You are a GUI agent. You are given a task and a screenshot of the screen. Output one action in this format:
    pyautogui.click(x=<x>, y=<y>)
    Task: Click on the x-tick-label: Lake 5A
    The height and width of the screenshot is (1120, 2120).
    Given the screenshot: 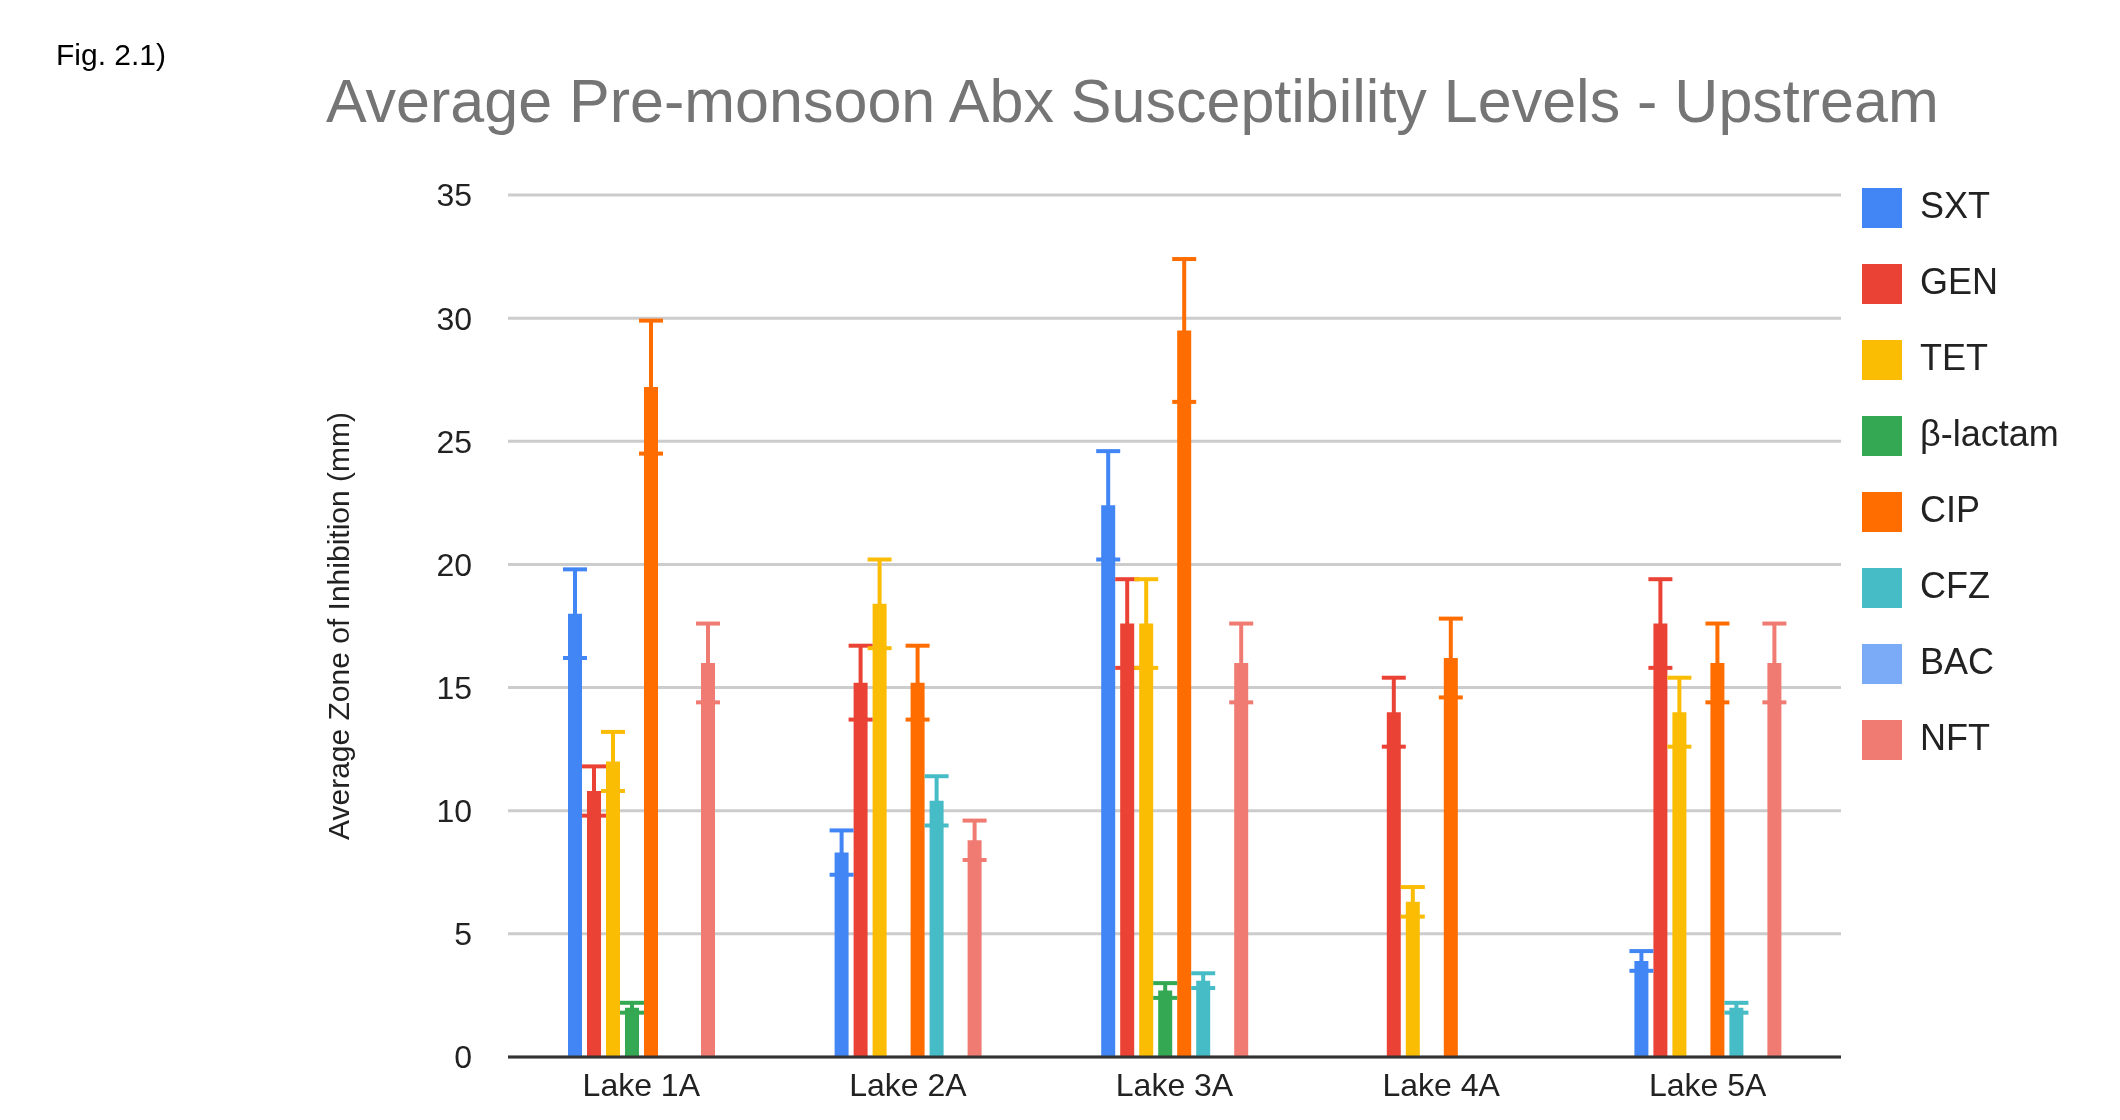 What is the action you would take?
    pyautogui.click(x=1708, y=1084)
    